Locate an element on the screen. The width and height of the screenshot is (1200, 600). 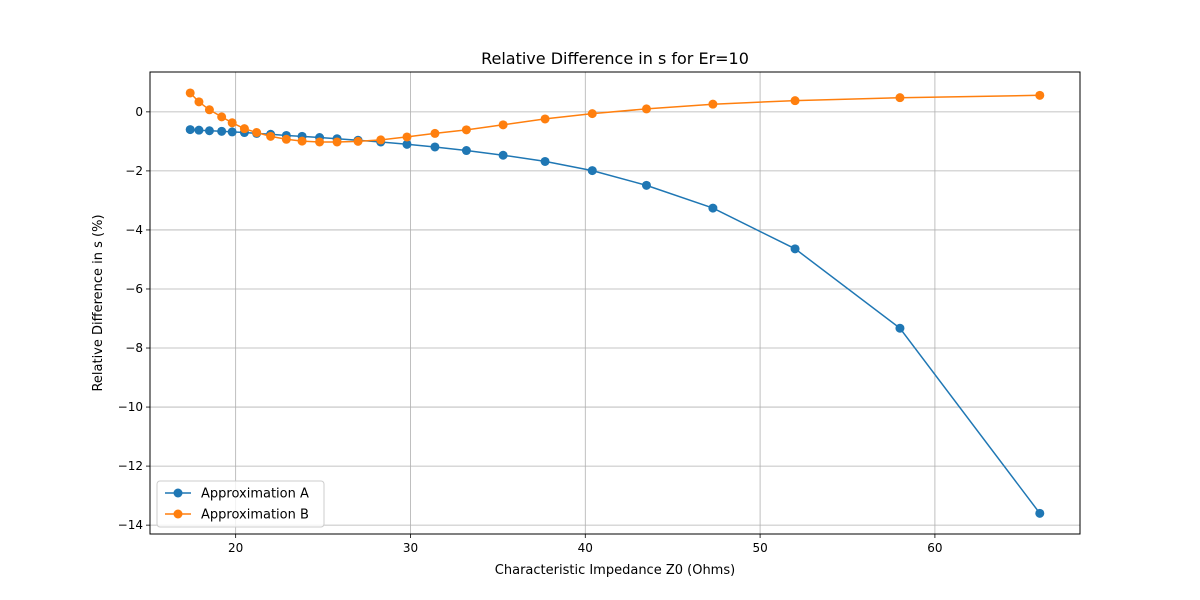
y-axis-label: Relative Difference in s (%) is located at coordinates (98, 302).